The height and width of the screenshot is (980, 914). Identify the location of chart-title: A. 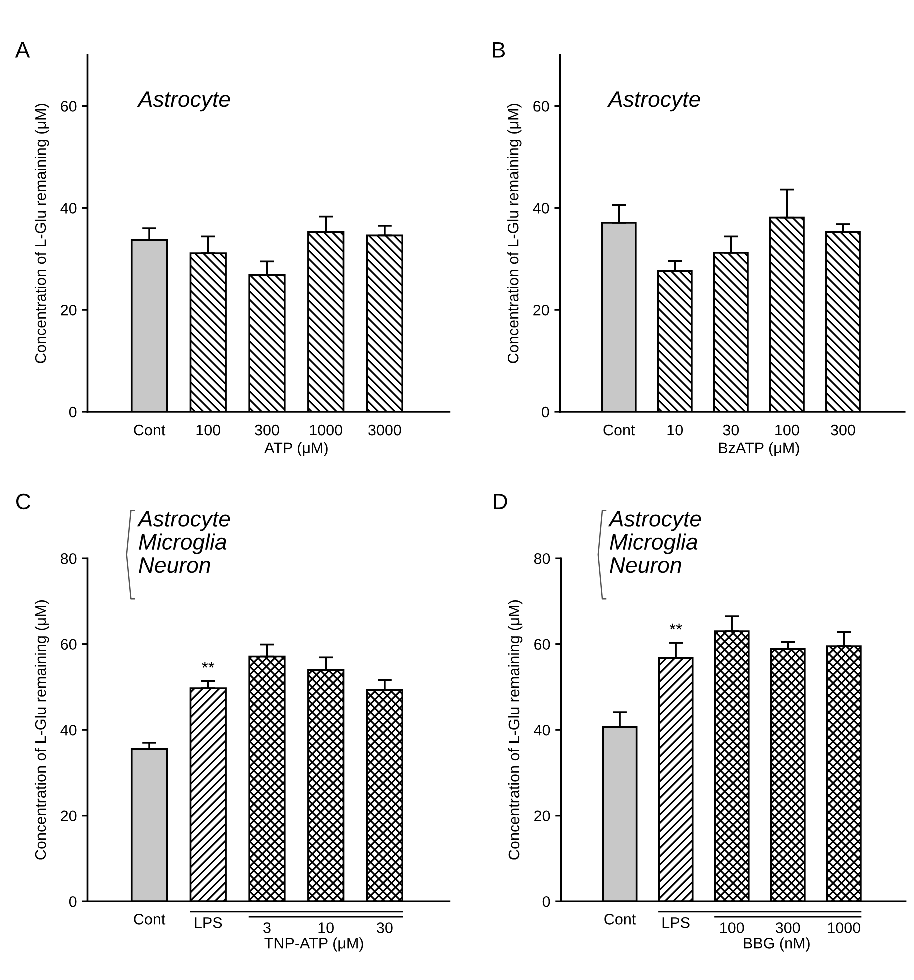
(22, 50).